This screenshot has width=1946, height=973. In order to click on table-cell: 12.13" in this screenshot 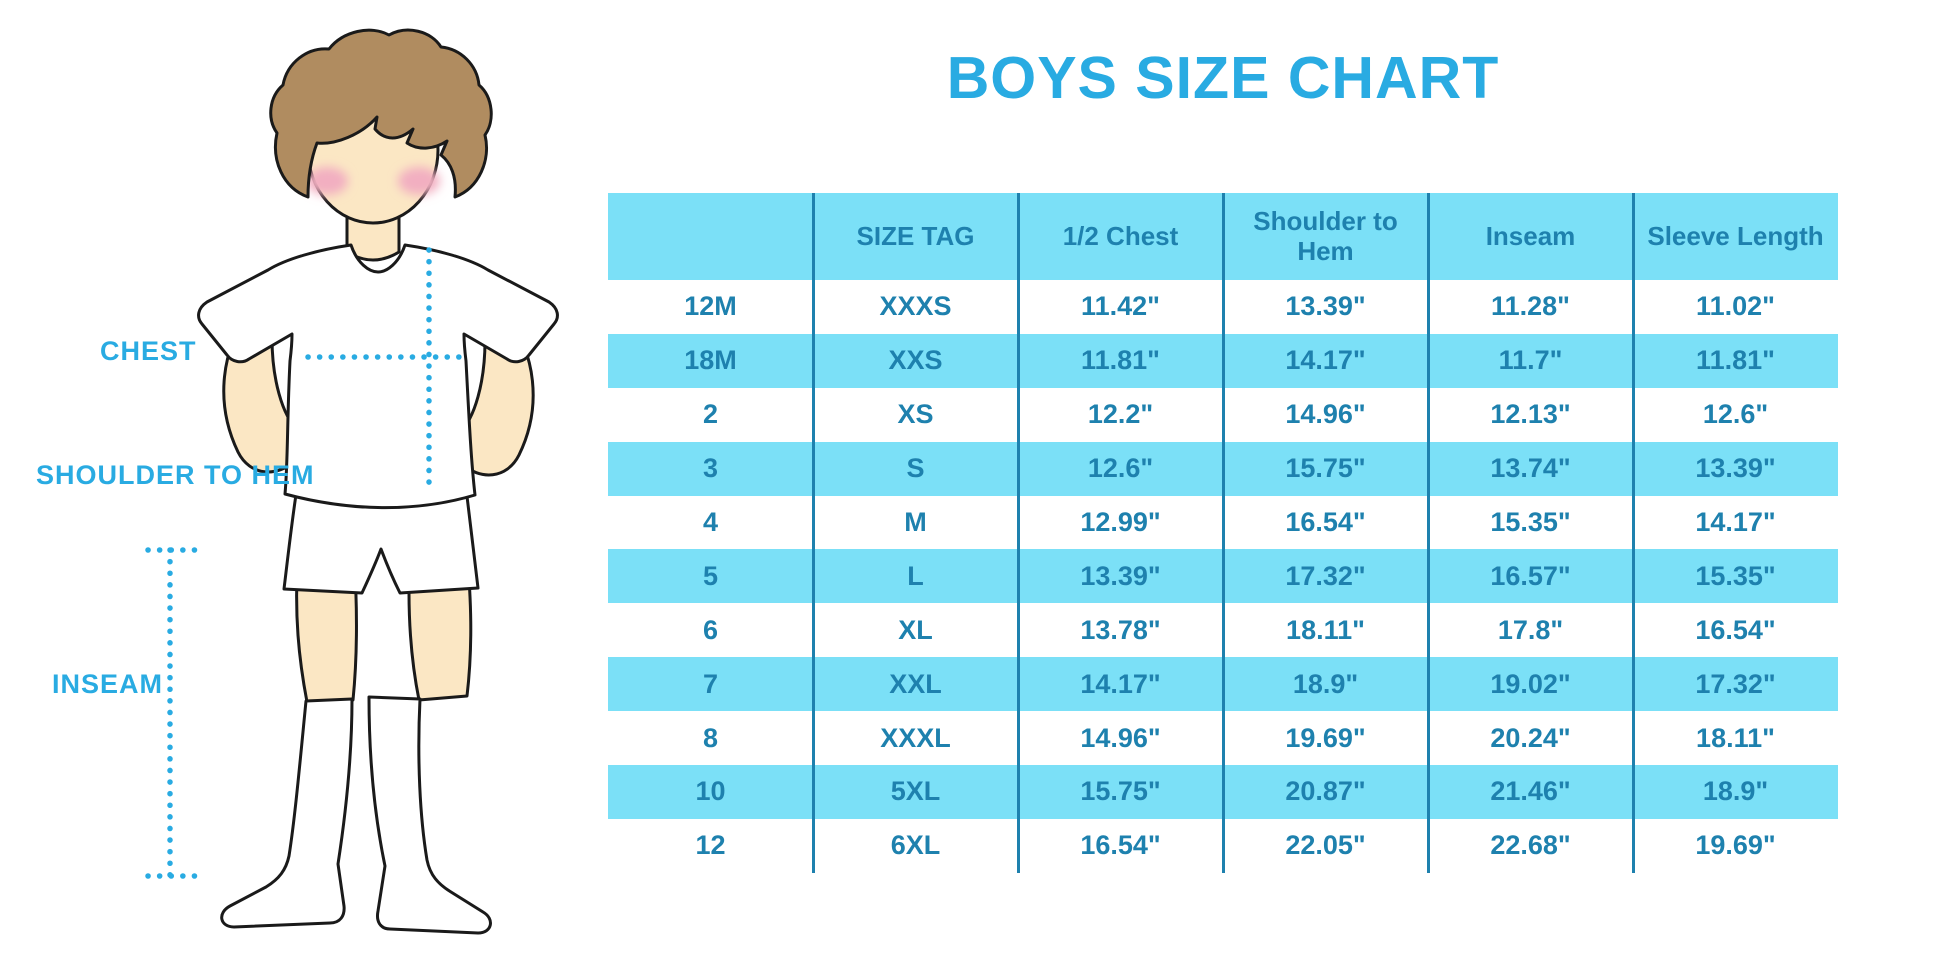, I will do `click(1530, 414)`.